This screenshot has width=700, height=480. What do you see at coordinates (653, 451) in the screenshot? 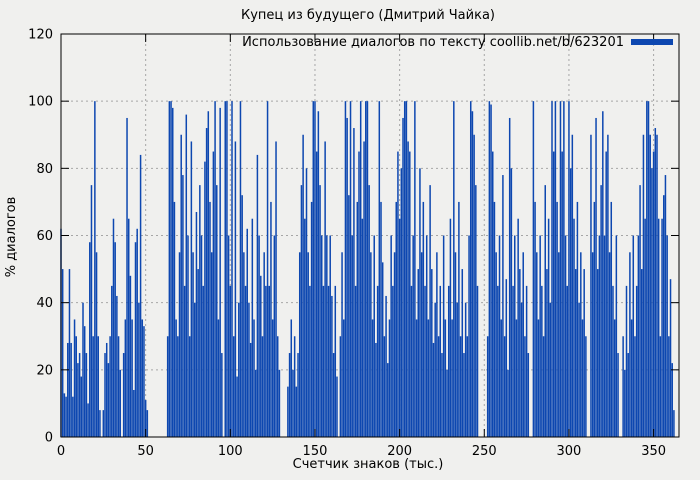
I see `x-tick-label: 350` at bounding box center [653, 451].